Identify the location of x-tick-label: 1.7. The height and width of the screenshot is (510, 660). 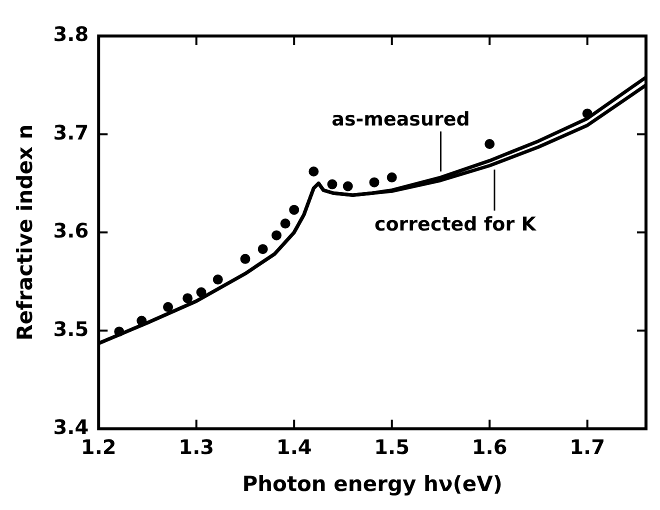
(588, 447).